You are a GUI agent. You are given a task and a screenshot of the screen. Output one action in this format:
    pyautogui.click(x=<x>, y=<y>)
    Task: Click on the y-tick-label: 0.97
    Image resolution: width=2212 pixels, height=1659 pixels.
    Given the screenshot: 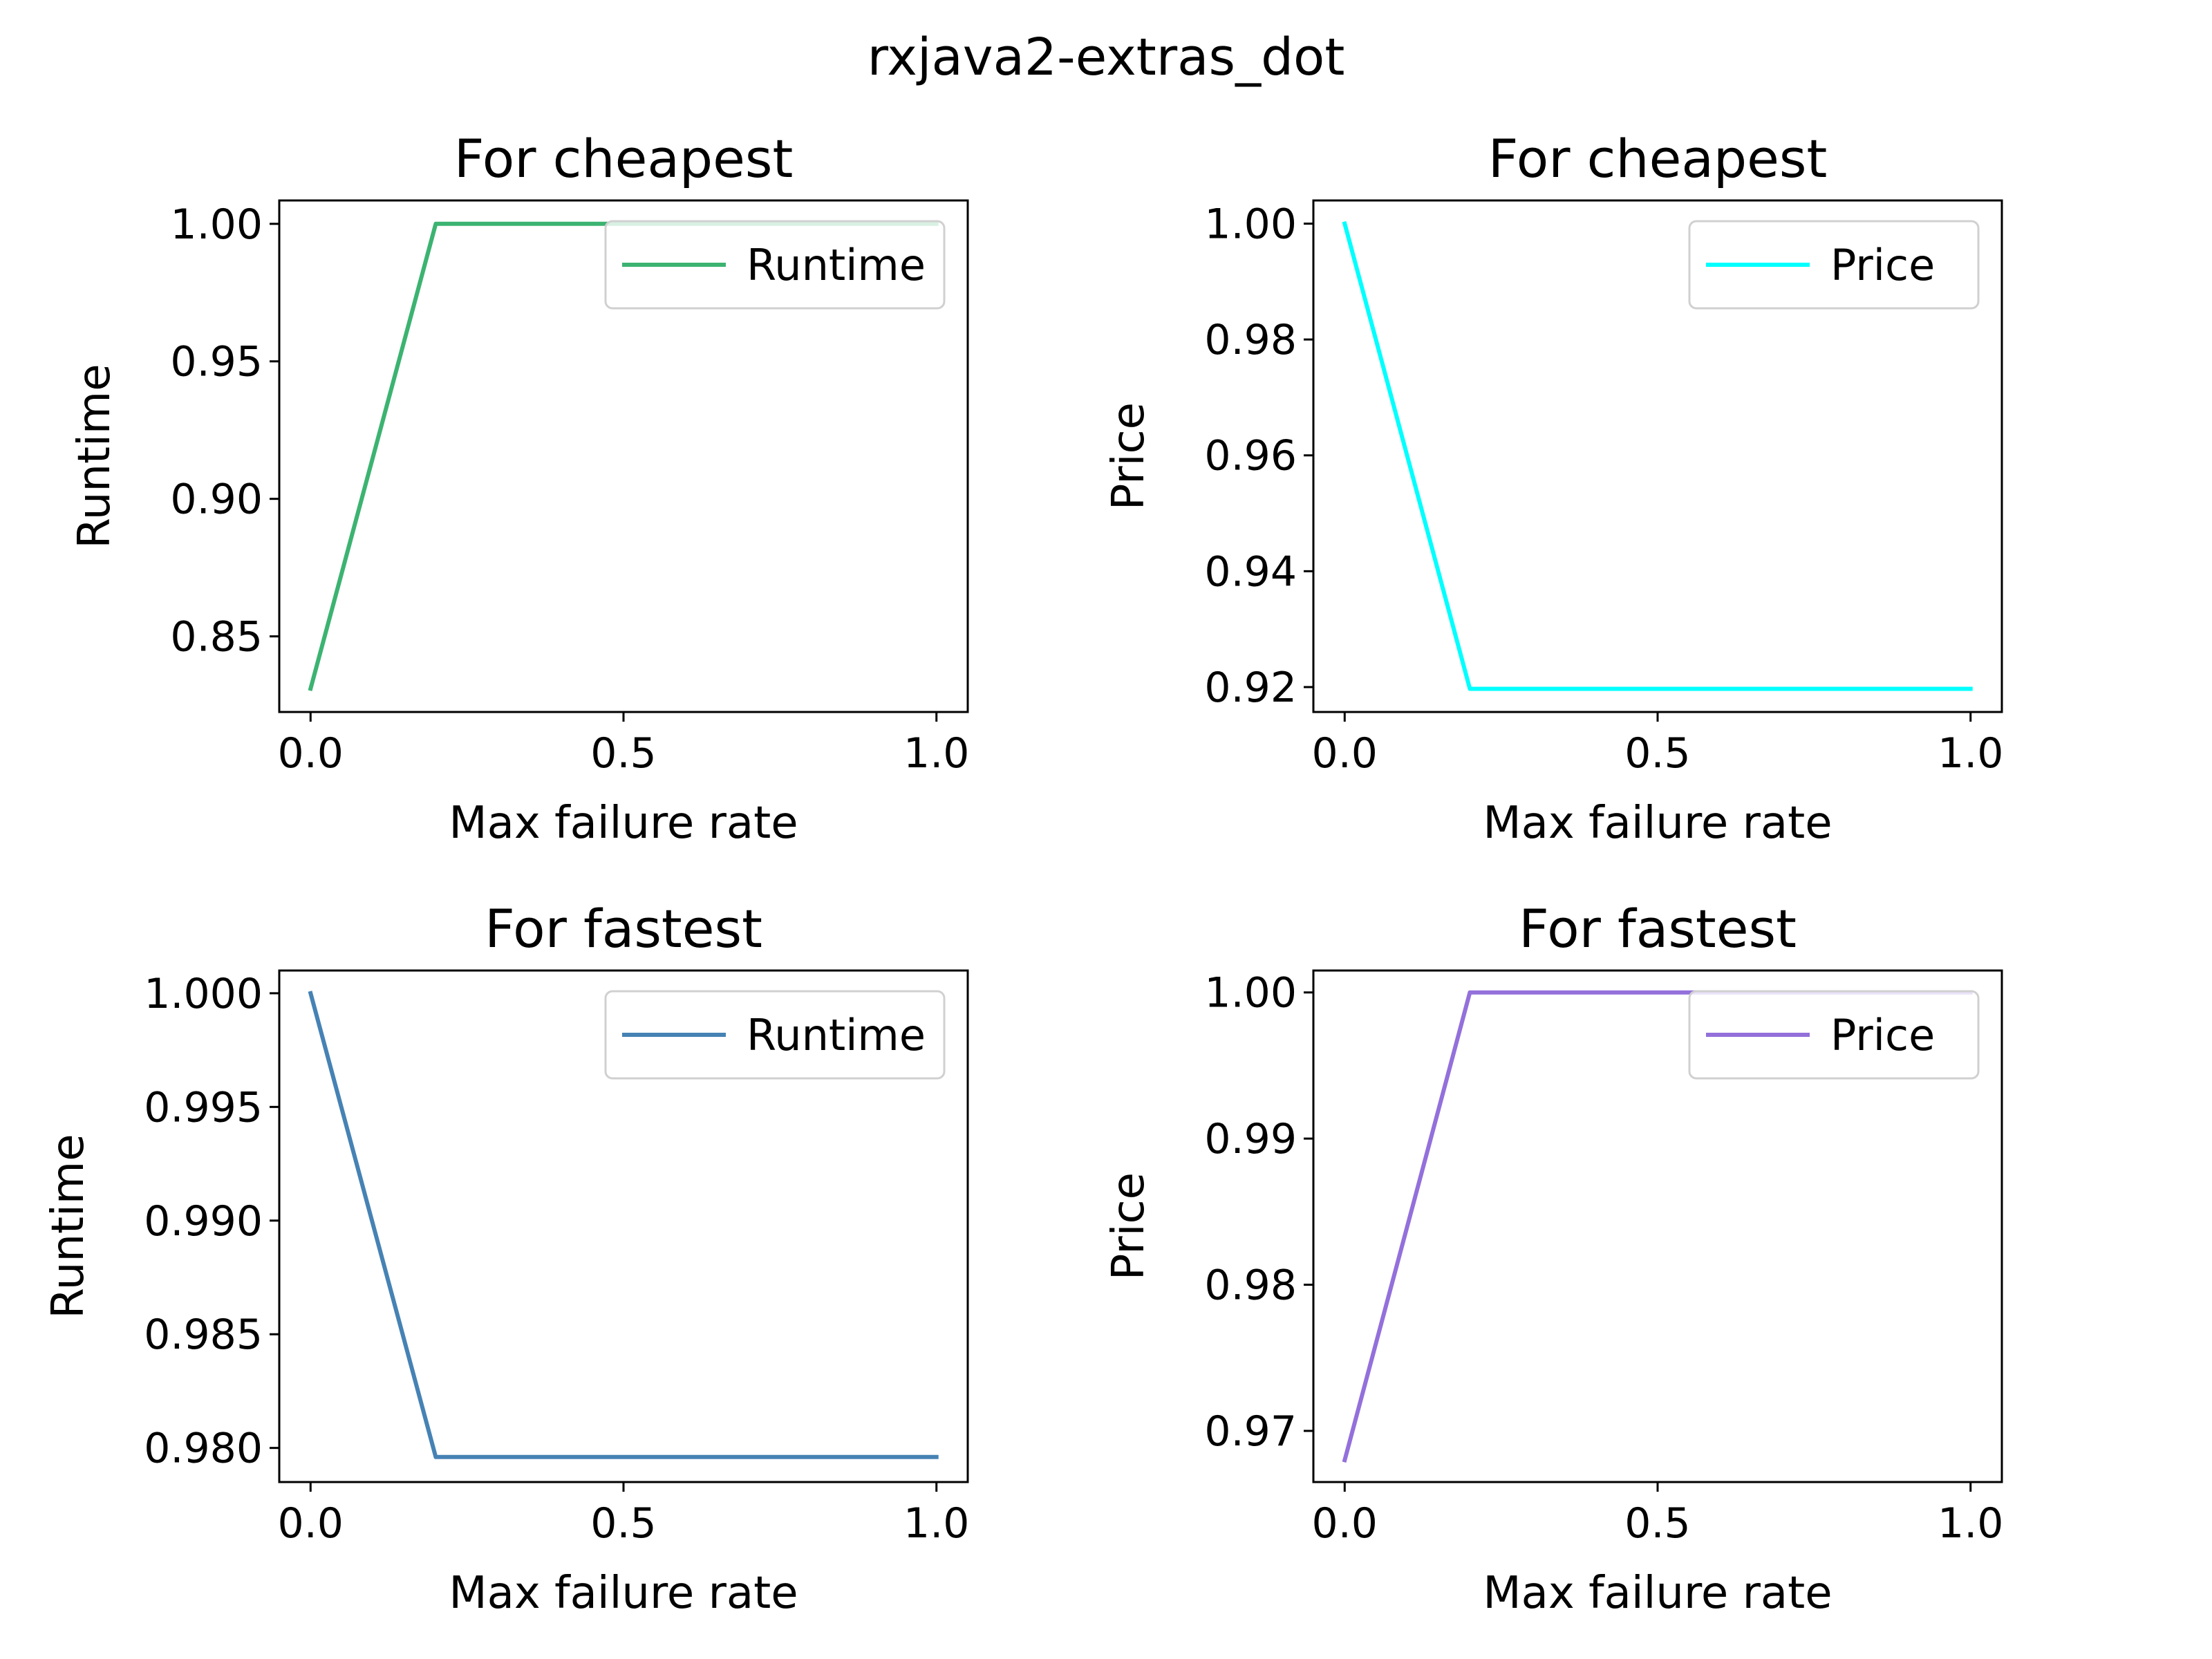 What is the action you would take?
    pyautogui.click(x=1250, y=1432)
    